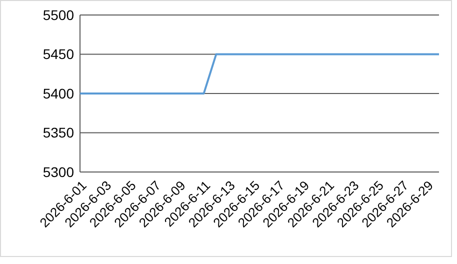 The width and height of the screenshot is (457, 264). What do you see at coordinates (58, 132) in the screenshot?
I see `y-tick-label: 5350` at bounding box center [58, 132].